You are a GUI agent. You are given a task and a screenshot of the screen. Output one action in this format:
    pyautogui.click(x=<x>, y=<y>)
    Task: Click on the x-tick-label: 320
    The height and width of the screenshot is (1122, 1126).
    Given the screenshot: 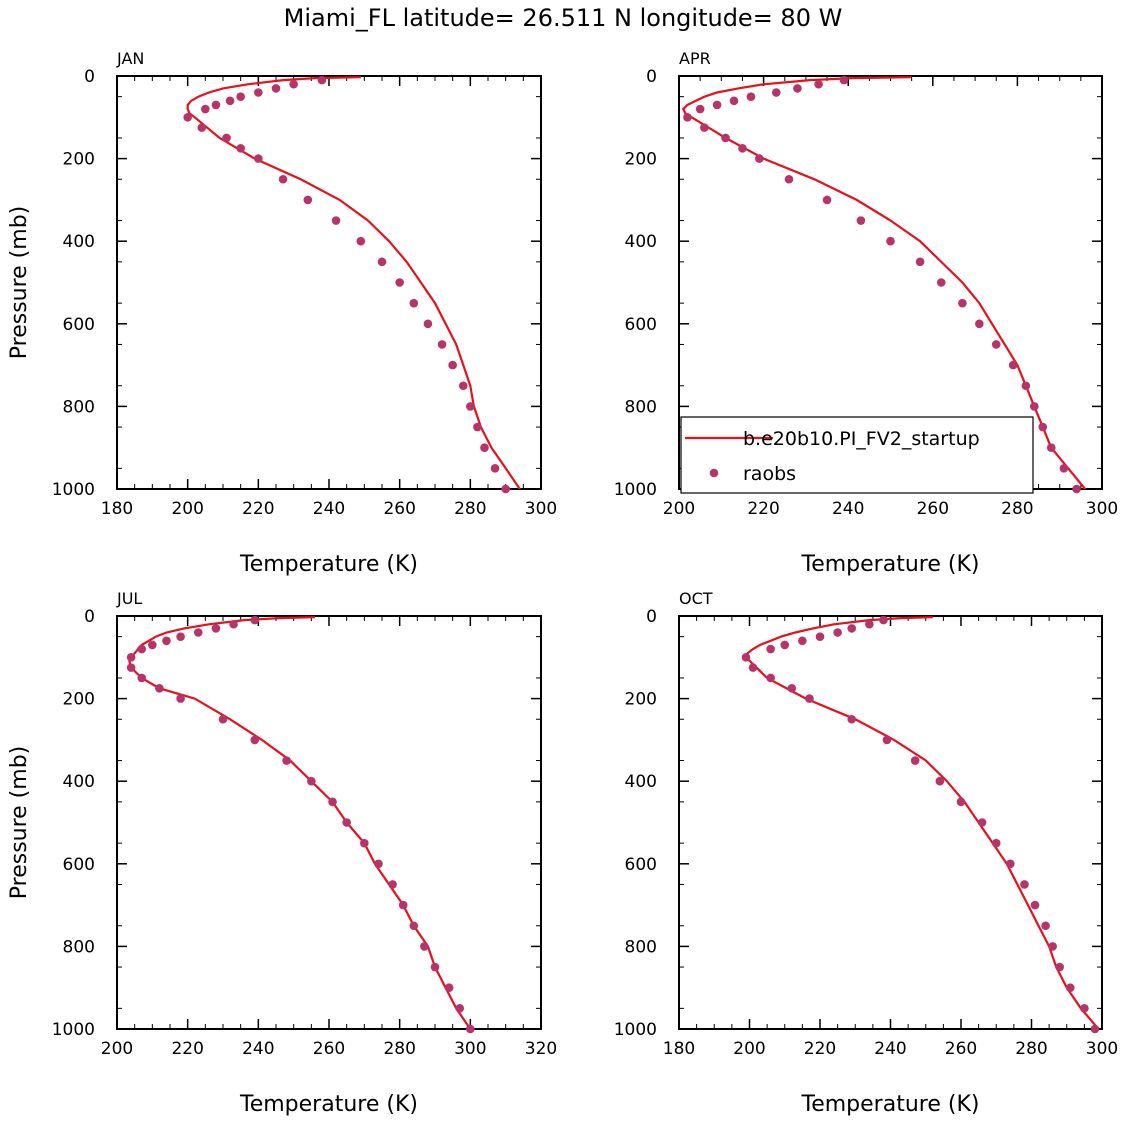 What is the action you would take?
    pyautogui.click(x=541, y=1049)
    